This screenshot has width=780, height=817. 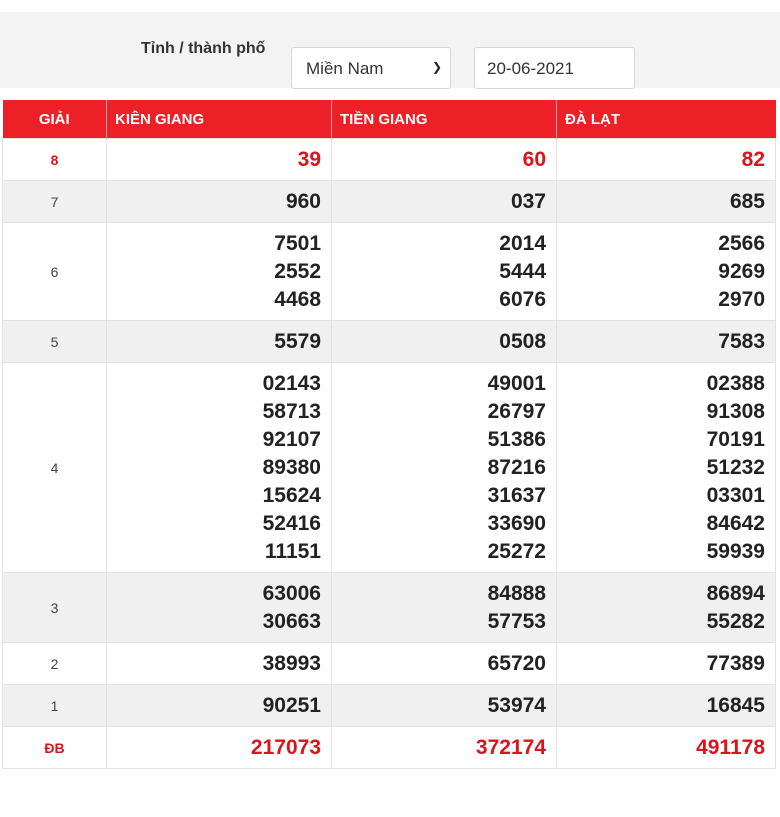 I want to click on result-number: 86894, so click(x=735, y=593).